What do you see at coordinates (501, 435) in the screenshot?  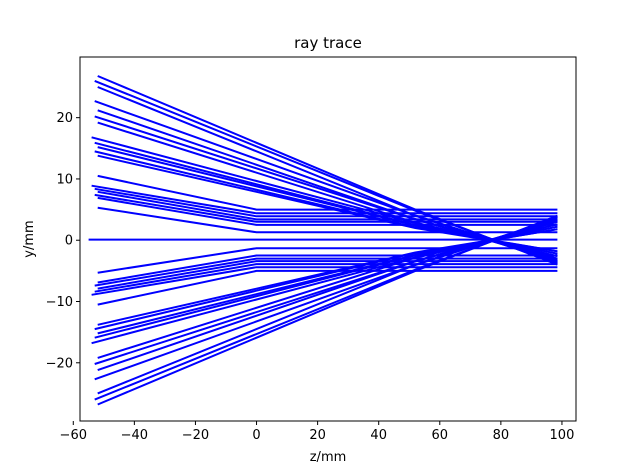 I see `x-tick-label: 80` at bounding box center [501, 435].